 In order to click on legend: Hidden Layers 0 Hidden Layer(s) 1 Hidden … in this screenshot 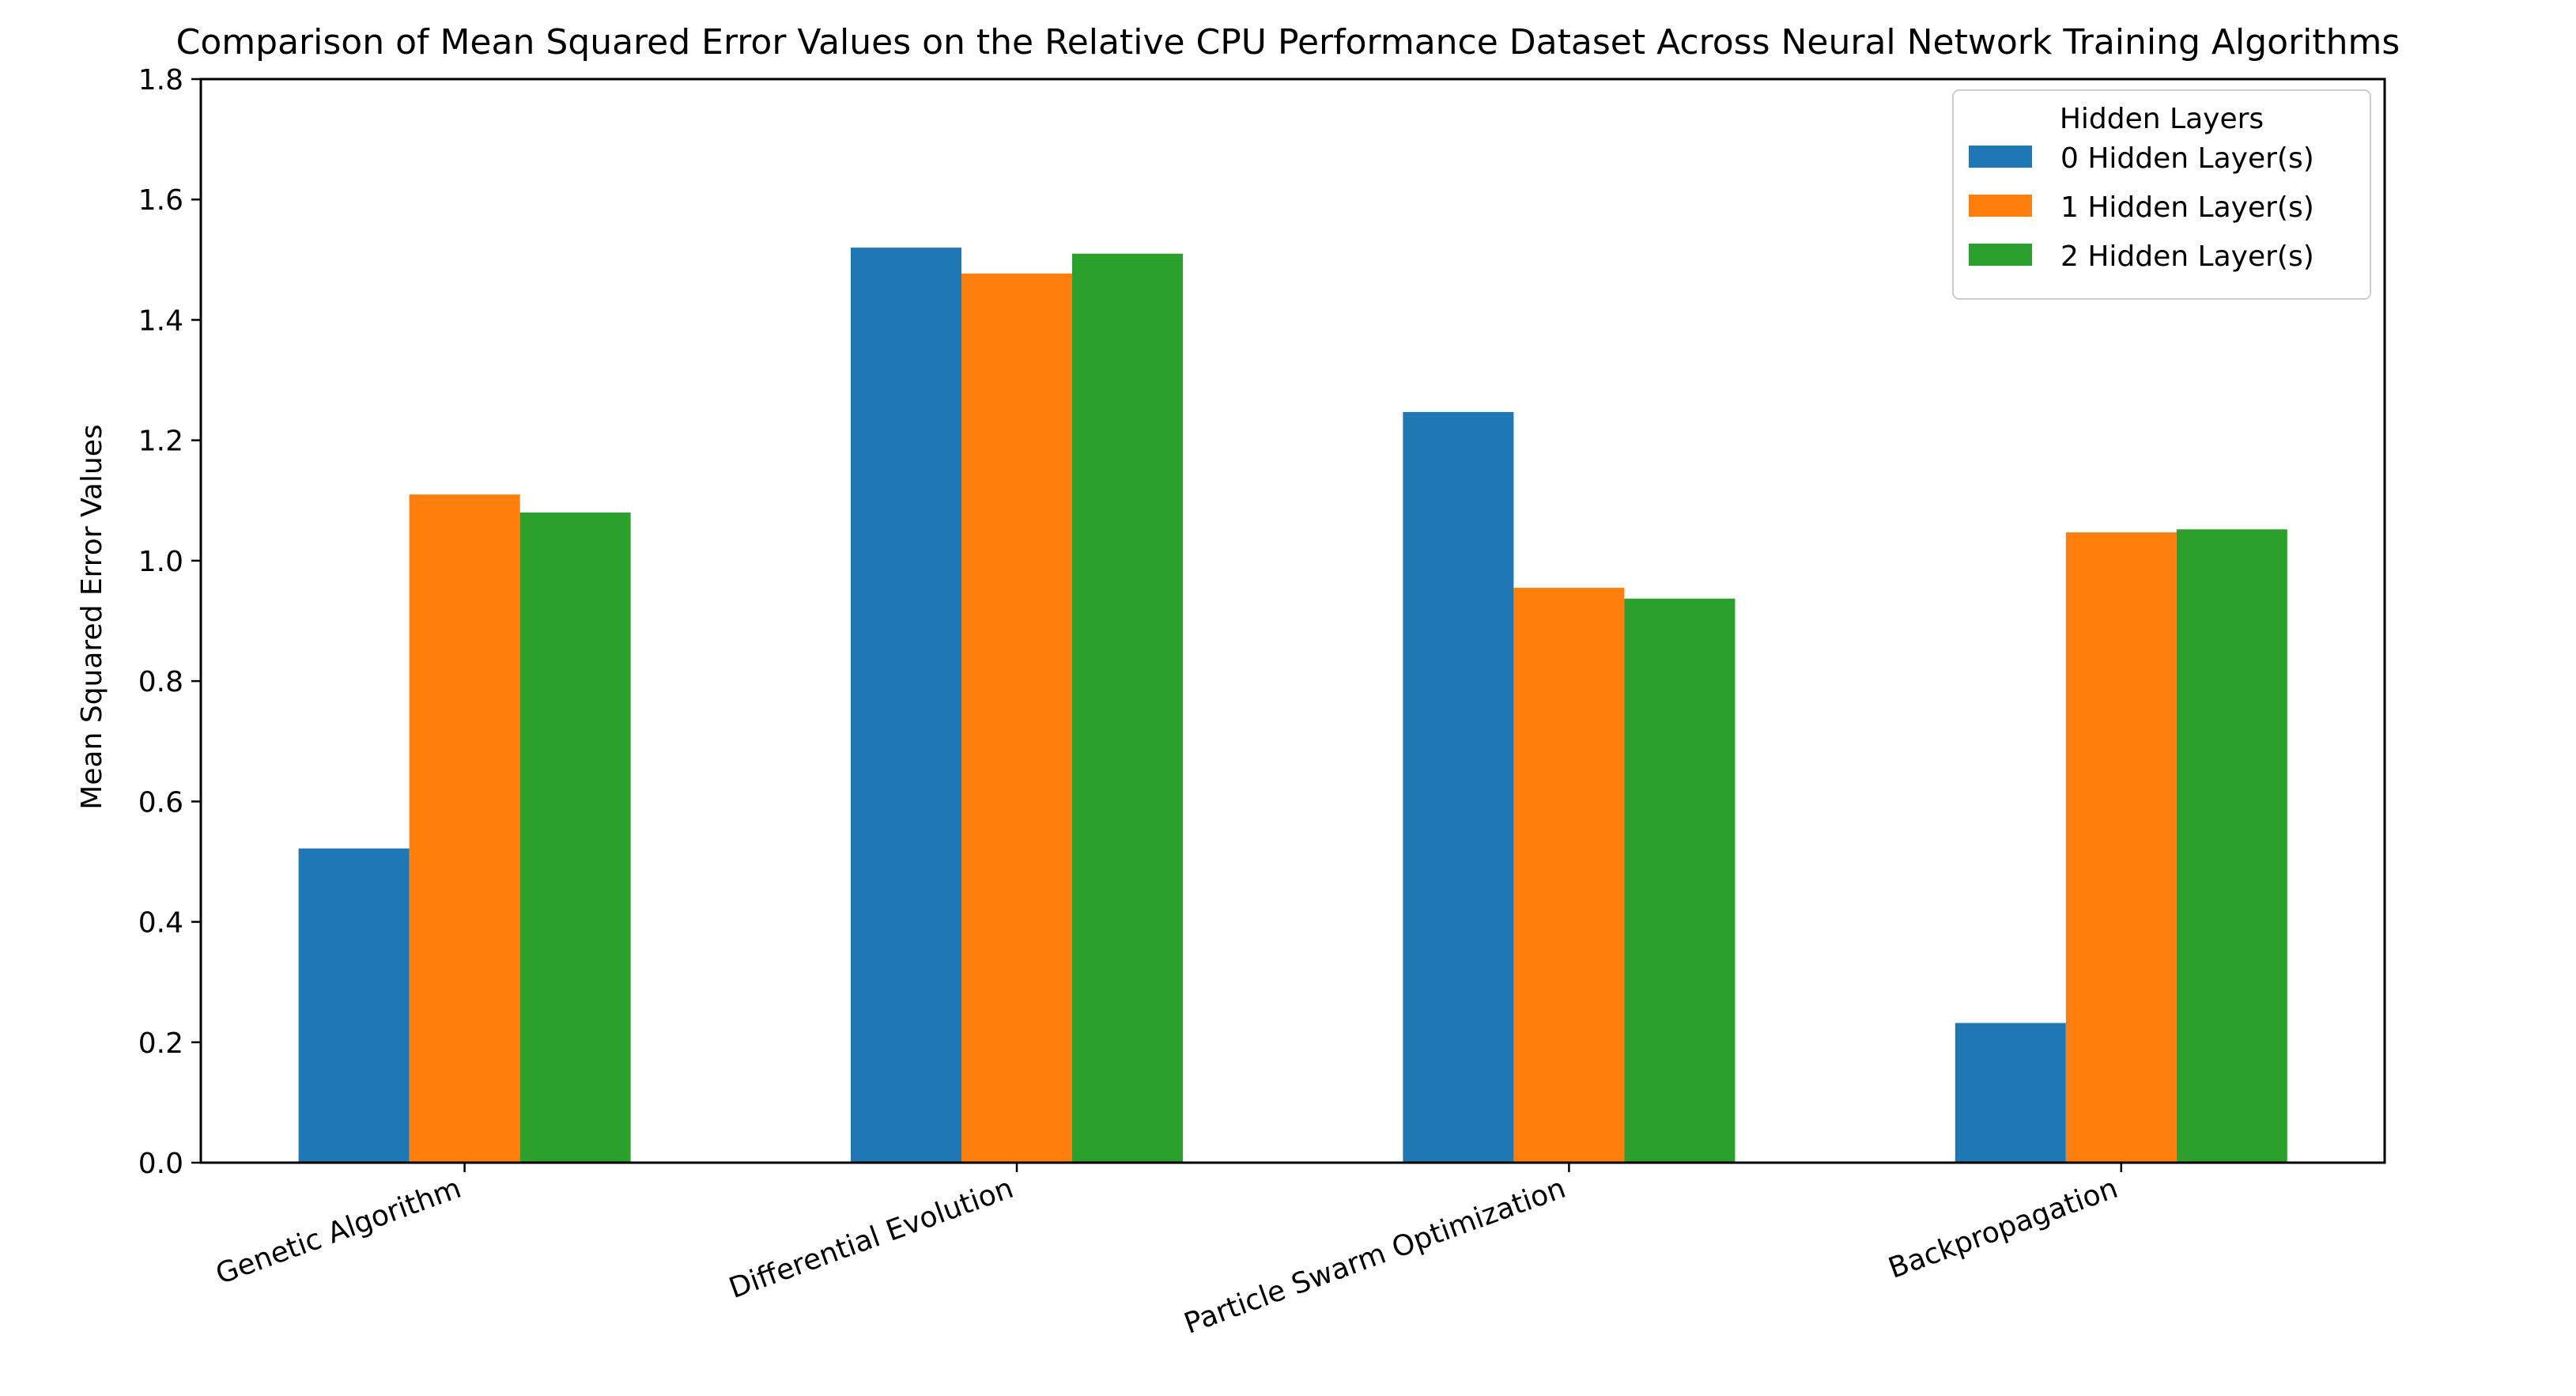, I will do `click(2161, 194)`.